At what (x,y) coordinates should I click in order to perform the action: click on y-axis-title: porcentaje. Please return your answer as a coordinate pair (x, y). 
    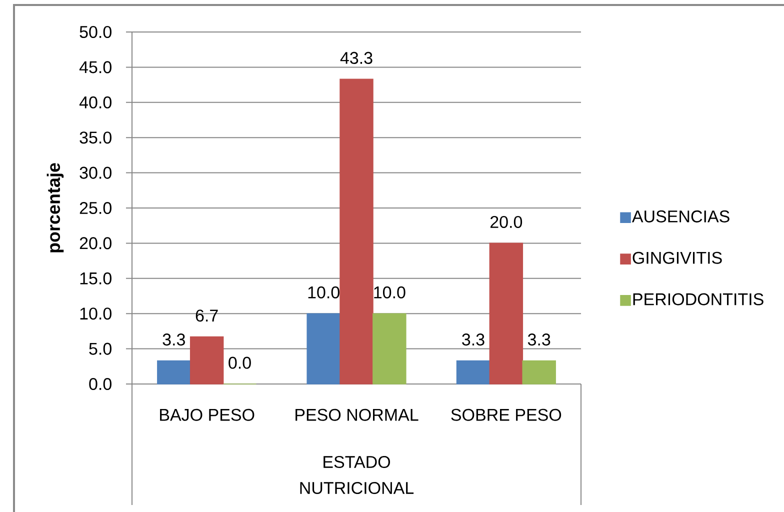
    Looking at the image, I should click on (55, 207).